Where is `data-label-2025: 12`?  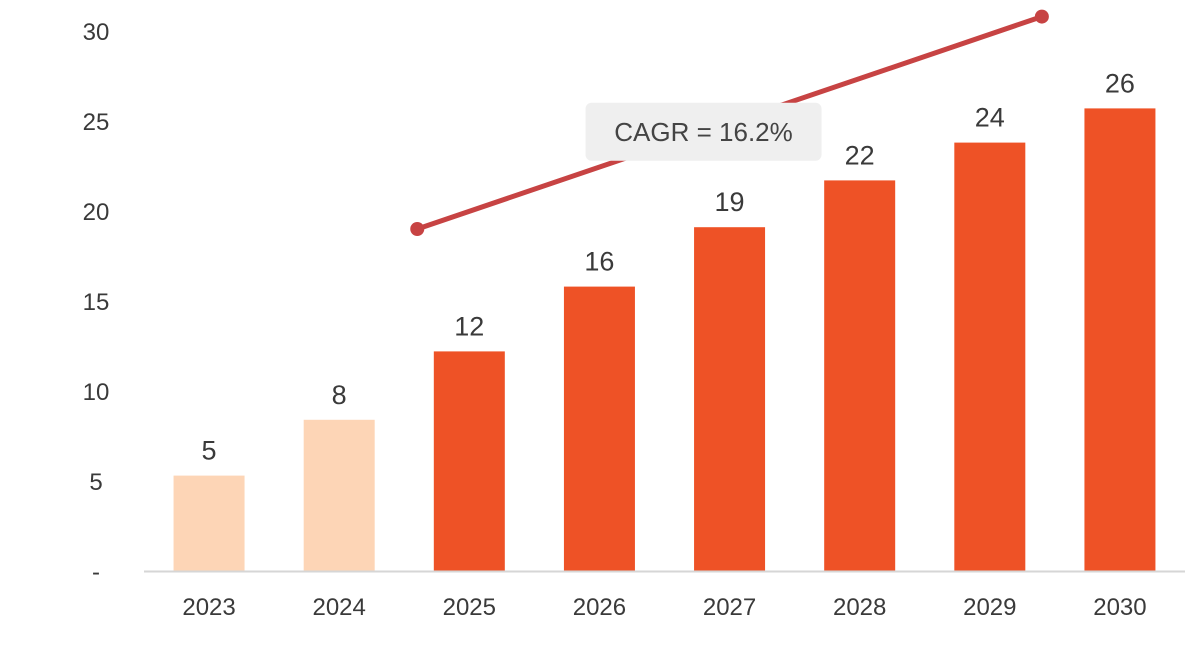
data-label-2025: 12 is located at coordinates (469, 326).